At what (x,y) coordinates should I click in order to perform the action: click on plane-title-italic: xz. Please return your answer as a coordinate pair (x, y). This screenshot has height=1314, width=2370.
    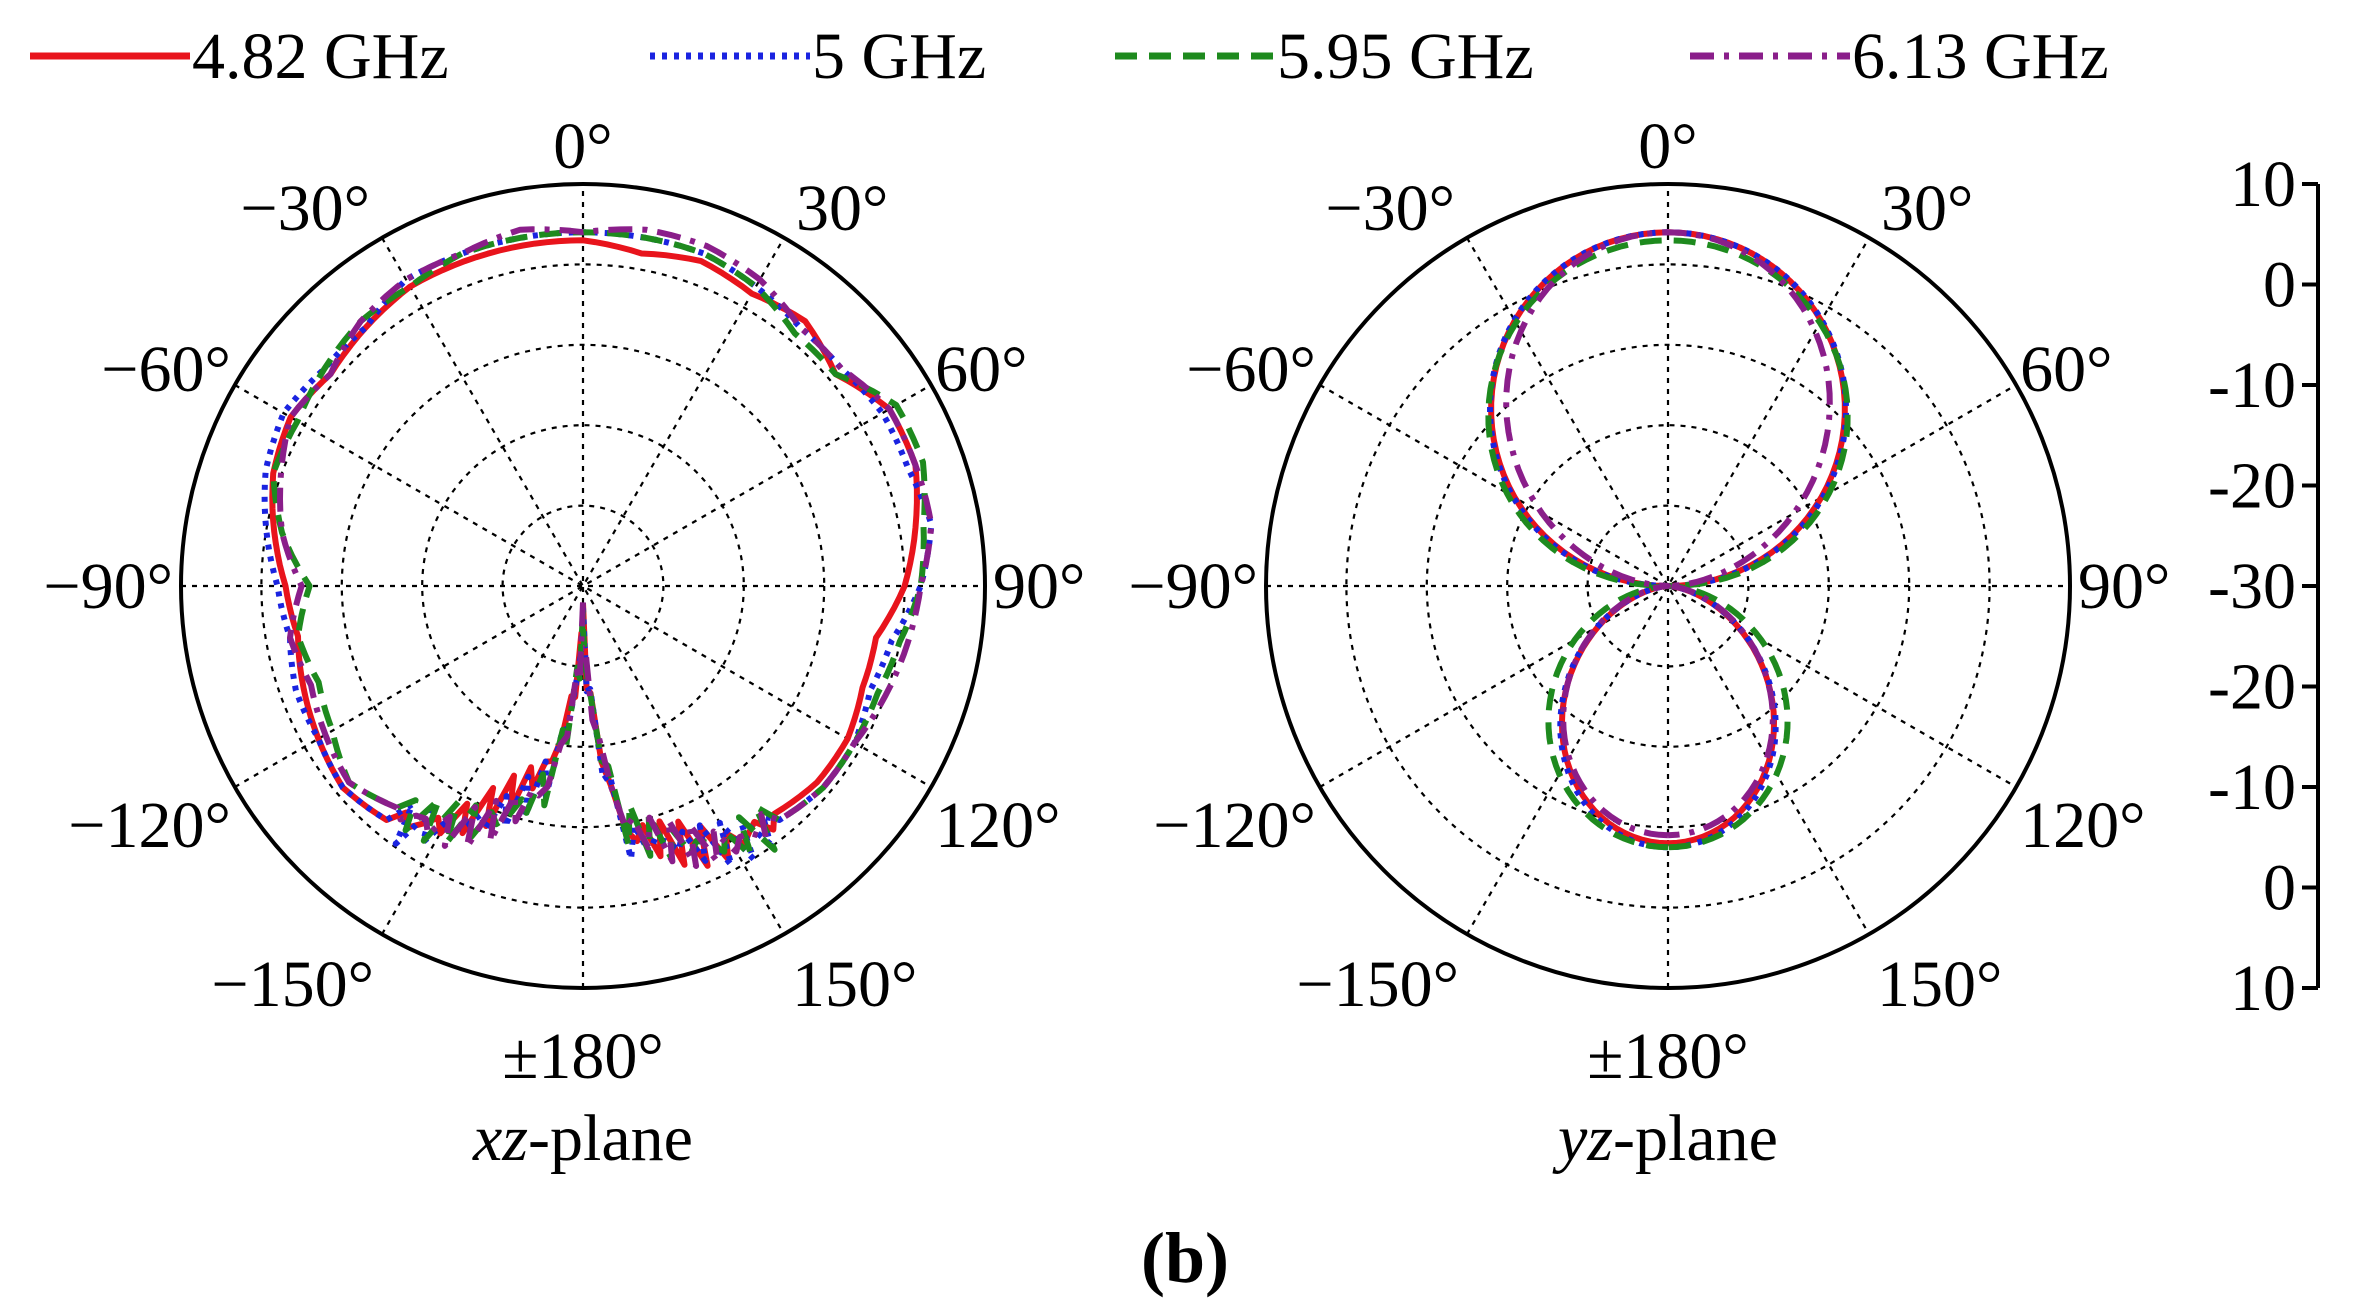
    Looking at the image, I should click on (500, 1138).